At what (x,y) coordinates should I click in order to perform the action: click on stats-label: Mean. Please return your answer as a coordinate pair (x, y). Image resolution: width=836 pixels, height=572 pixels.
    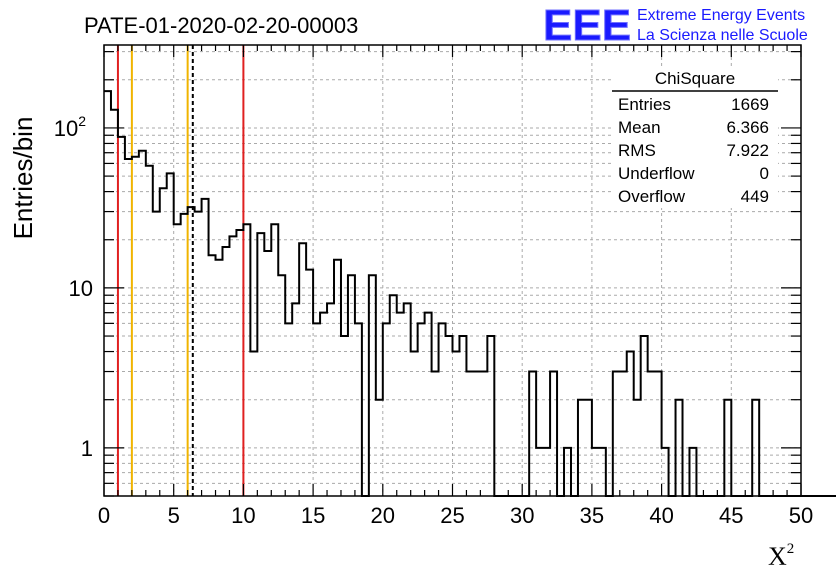
    Looking at the image, I should click on (639, 127).